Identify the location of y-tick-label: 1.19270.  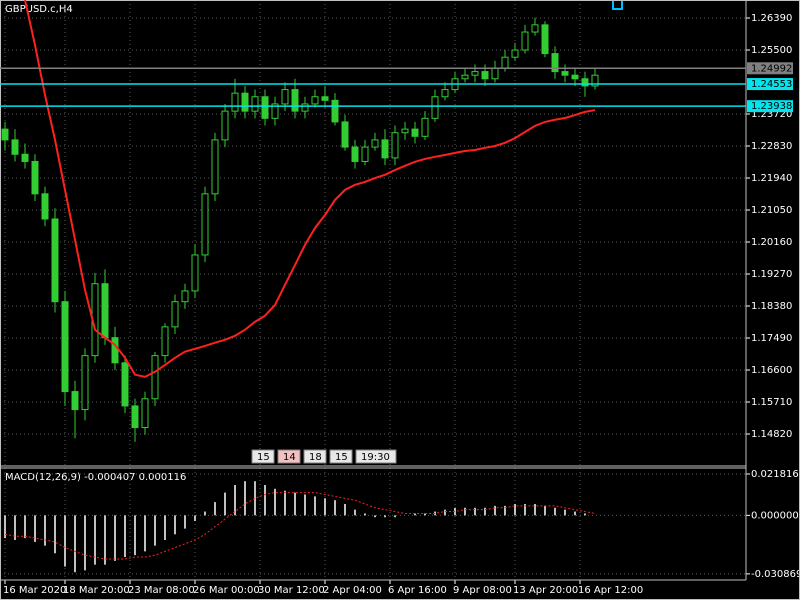
(771, 274).